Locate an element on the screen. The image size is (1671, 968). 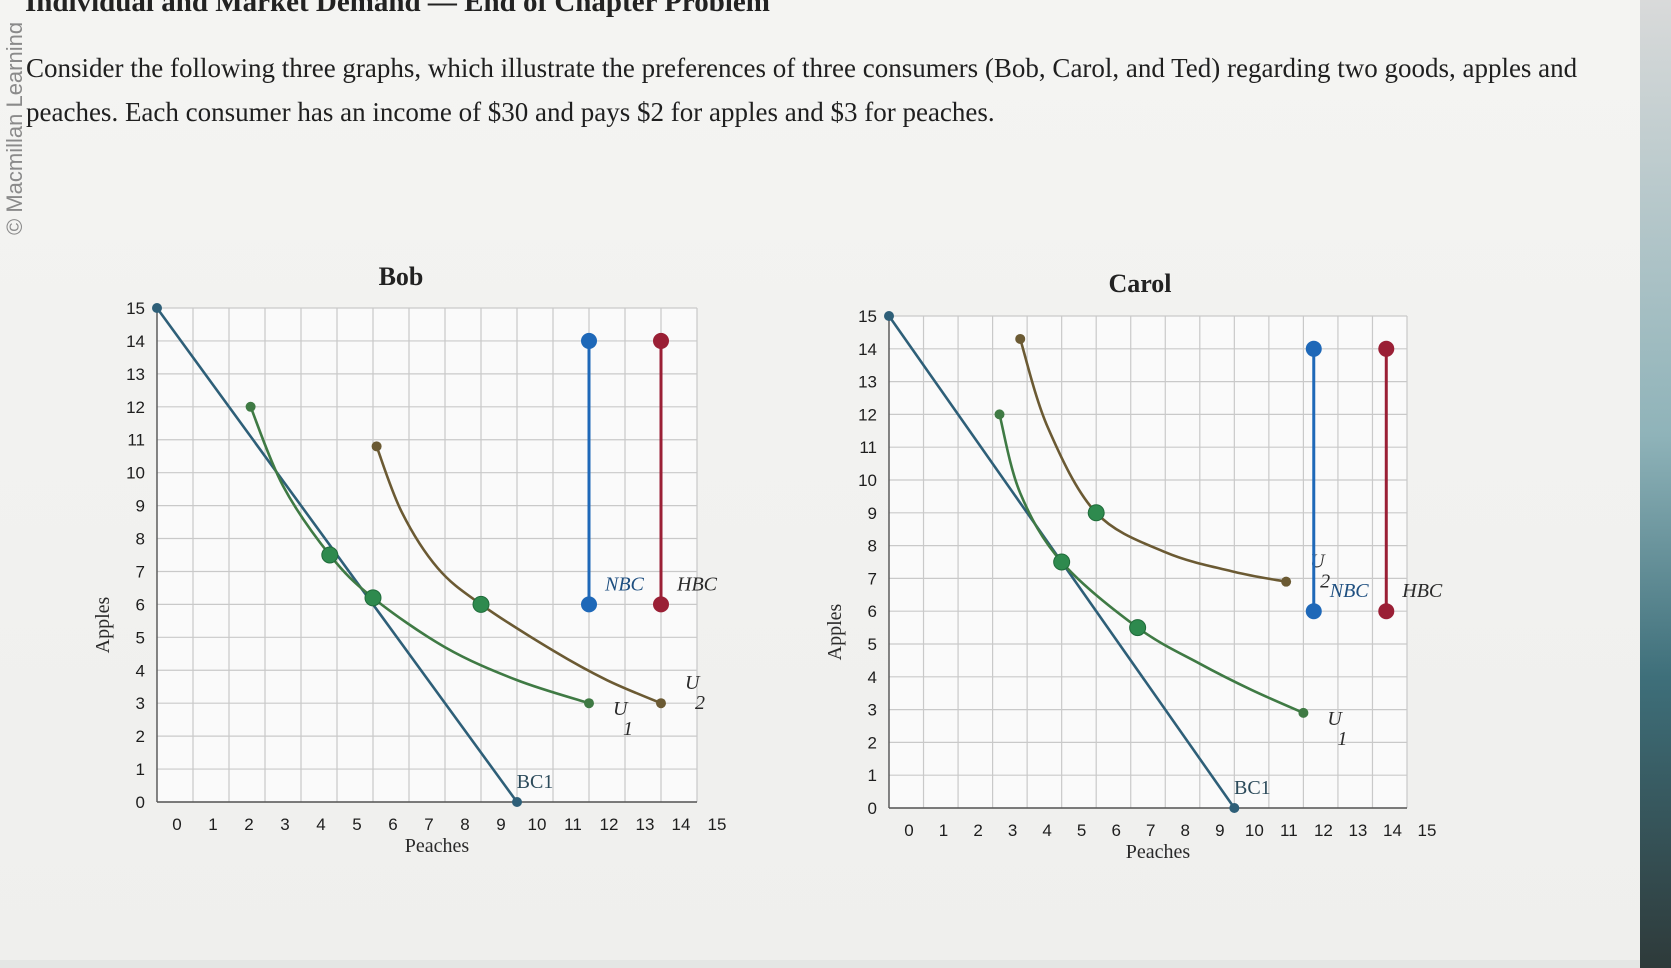
y-tick-label: 10 is located at coordinates (867, 480).